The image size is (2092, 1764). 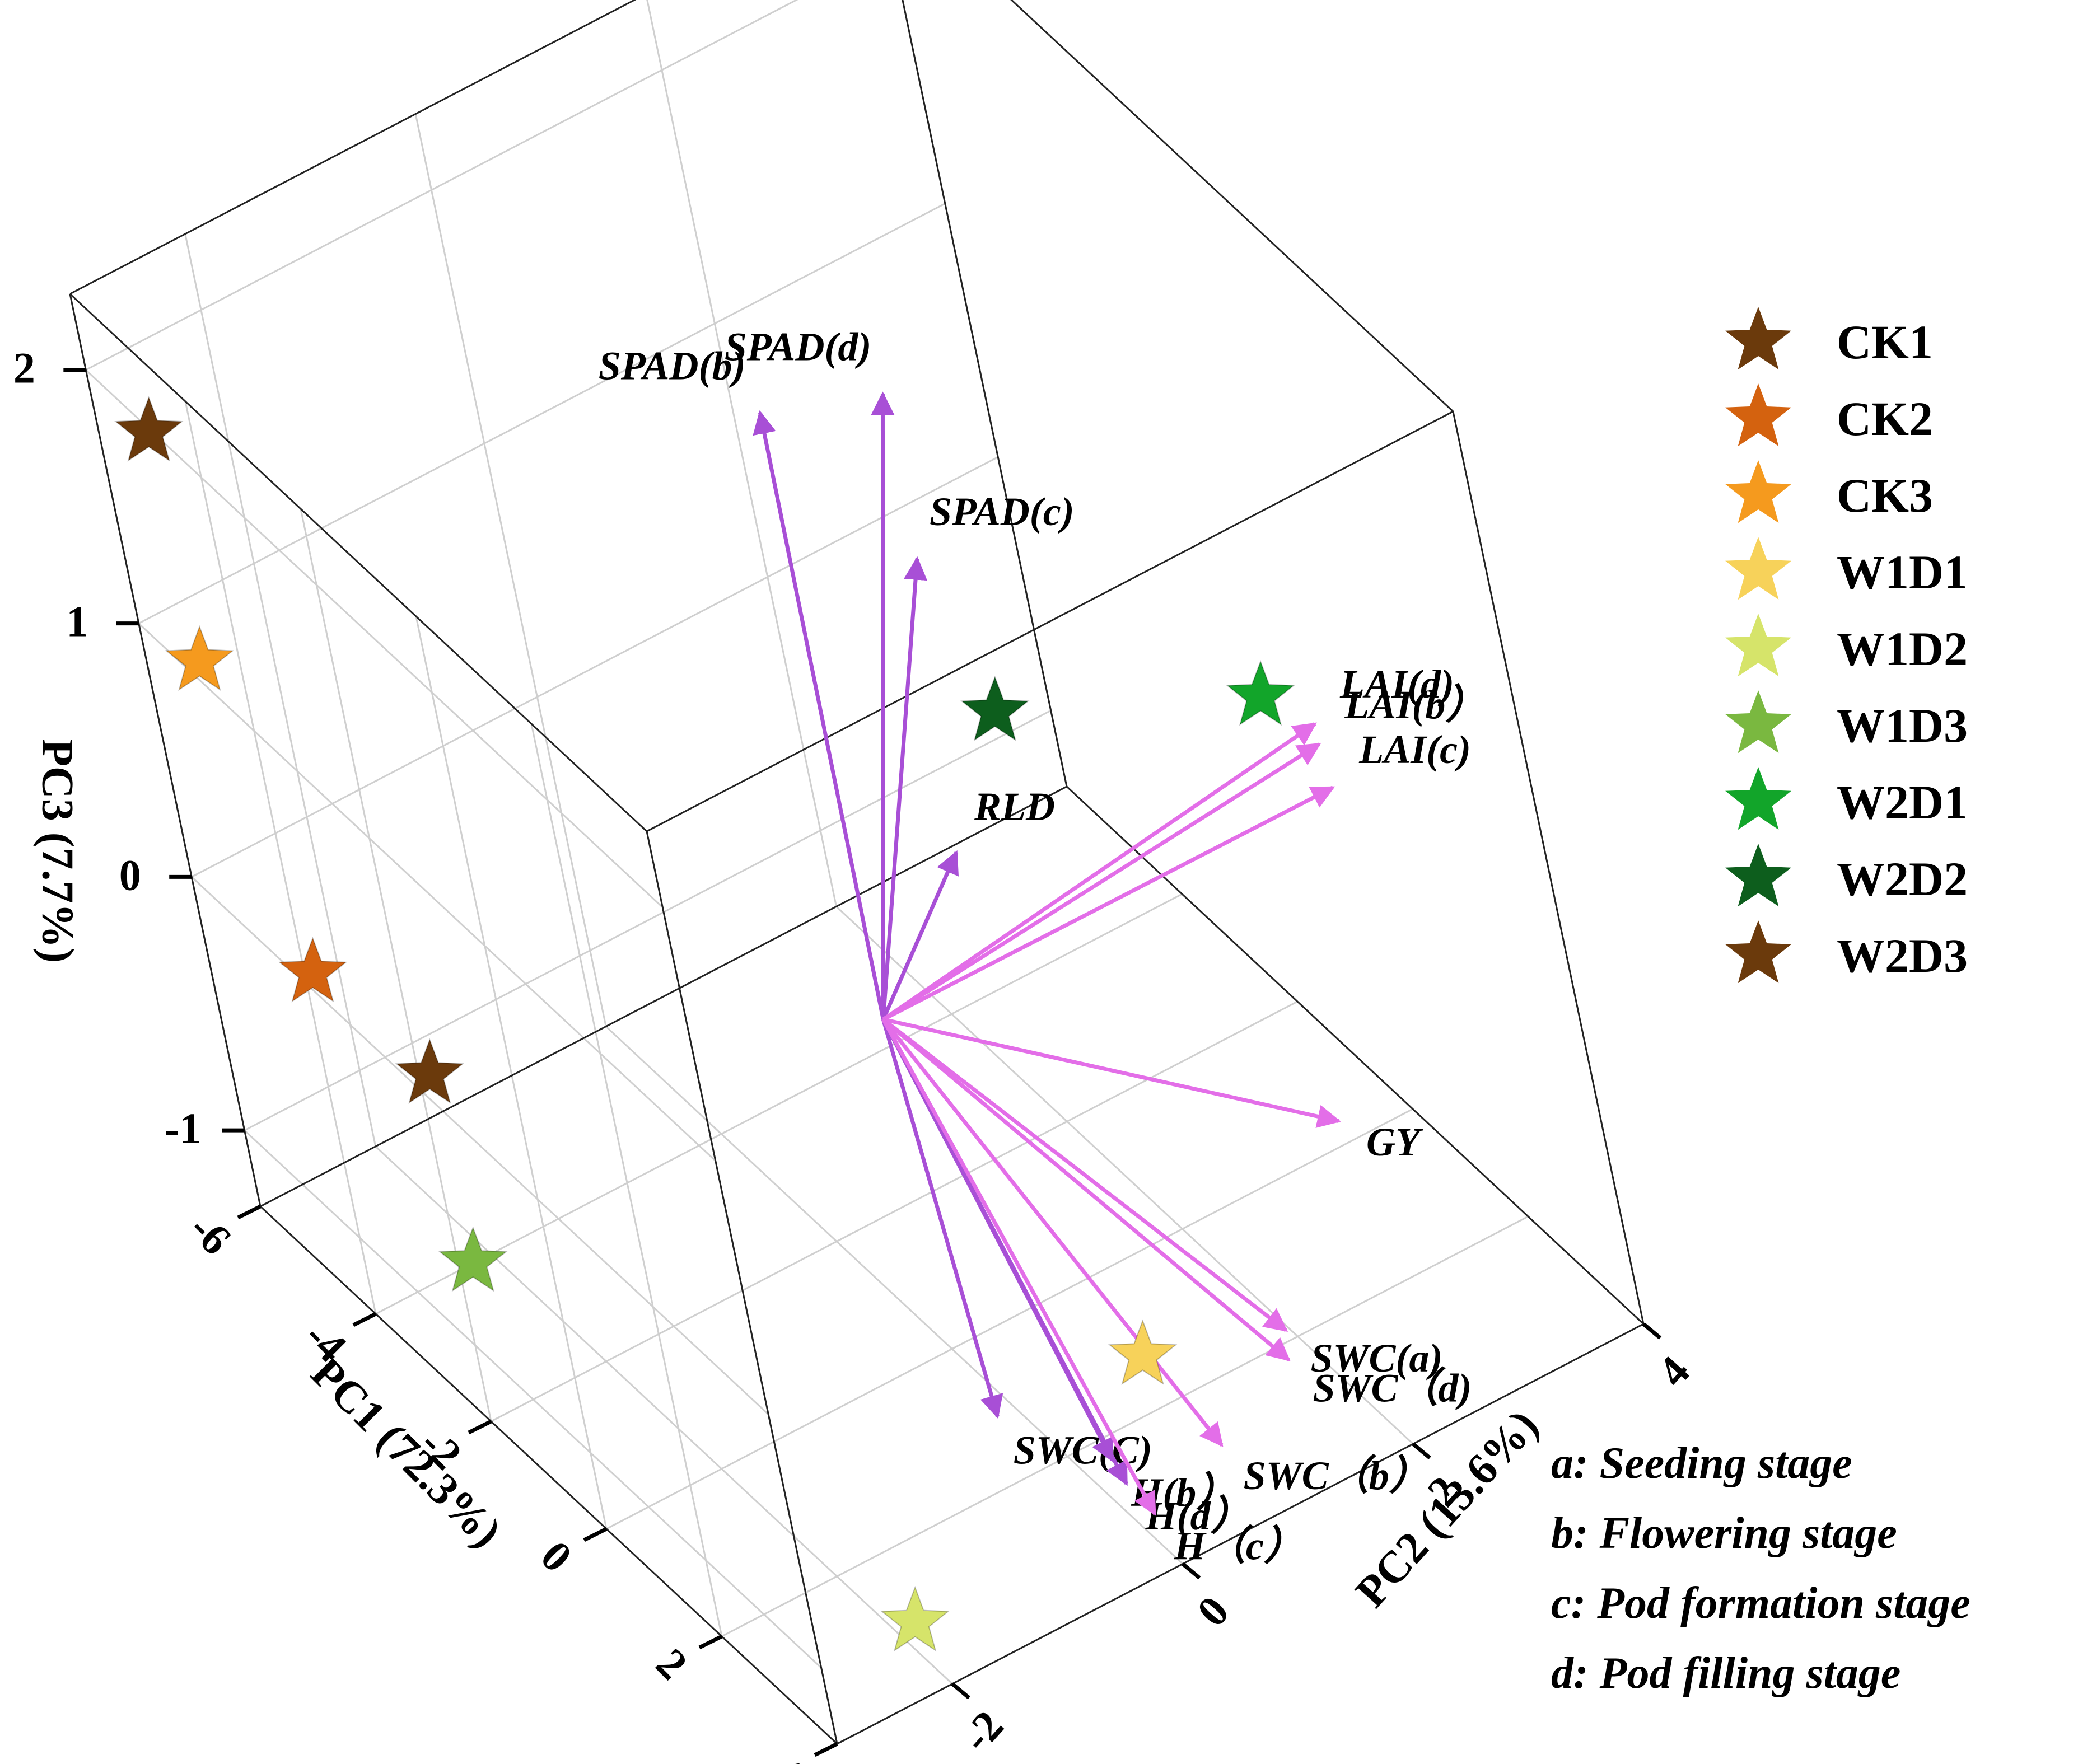 I want to click on loading-label: SWC(a), so click(x=1376, y=1359).